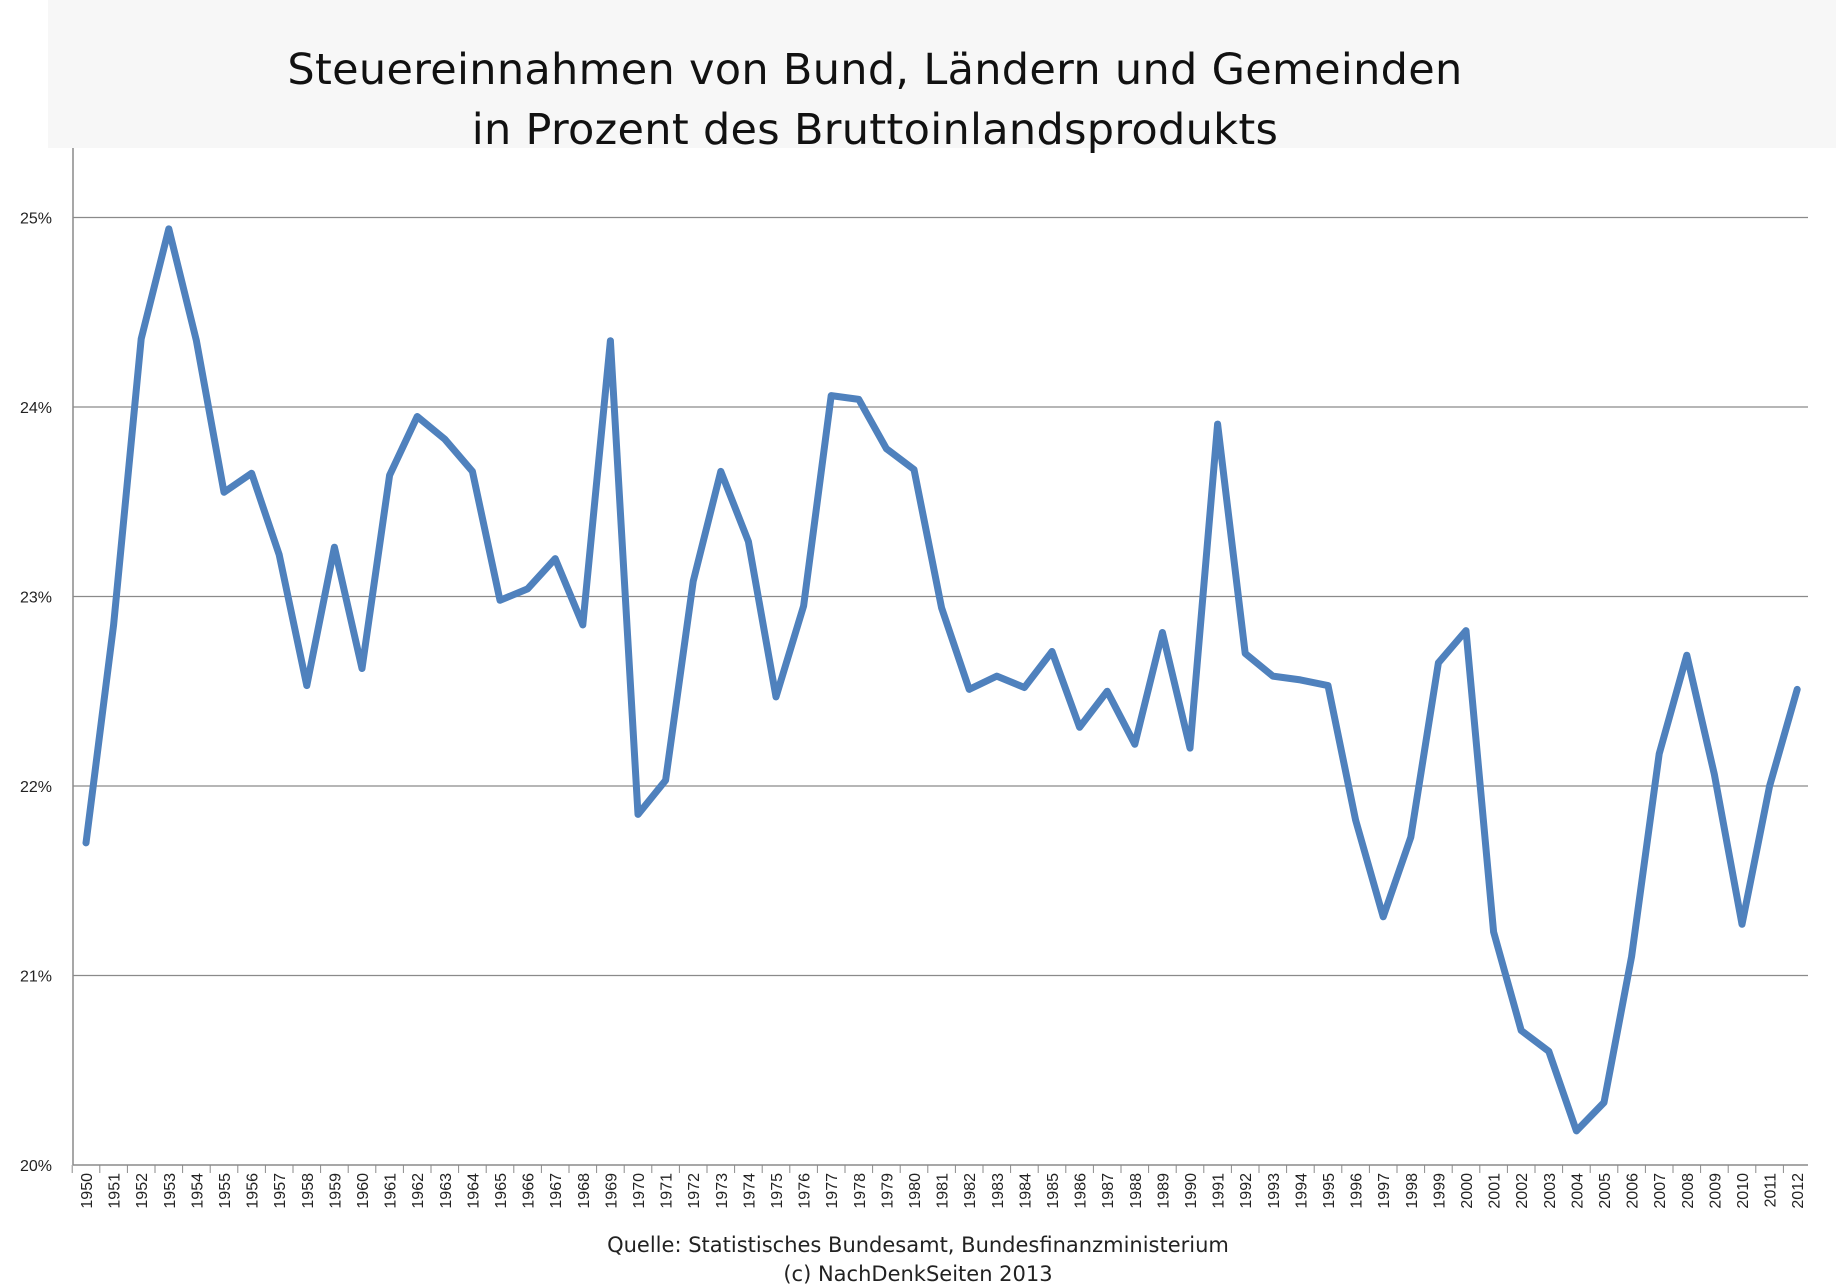 The height and width of the screenshot is (1286, 1836). Describe the element at coordinates (391, 1191) in the screenshot. I see `x-tick-label: 1961` at that location.